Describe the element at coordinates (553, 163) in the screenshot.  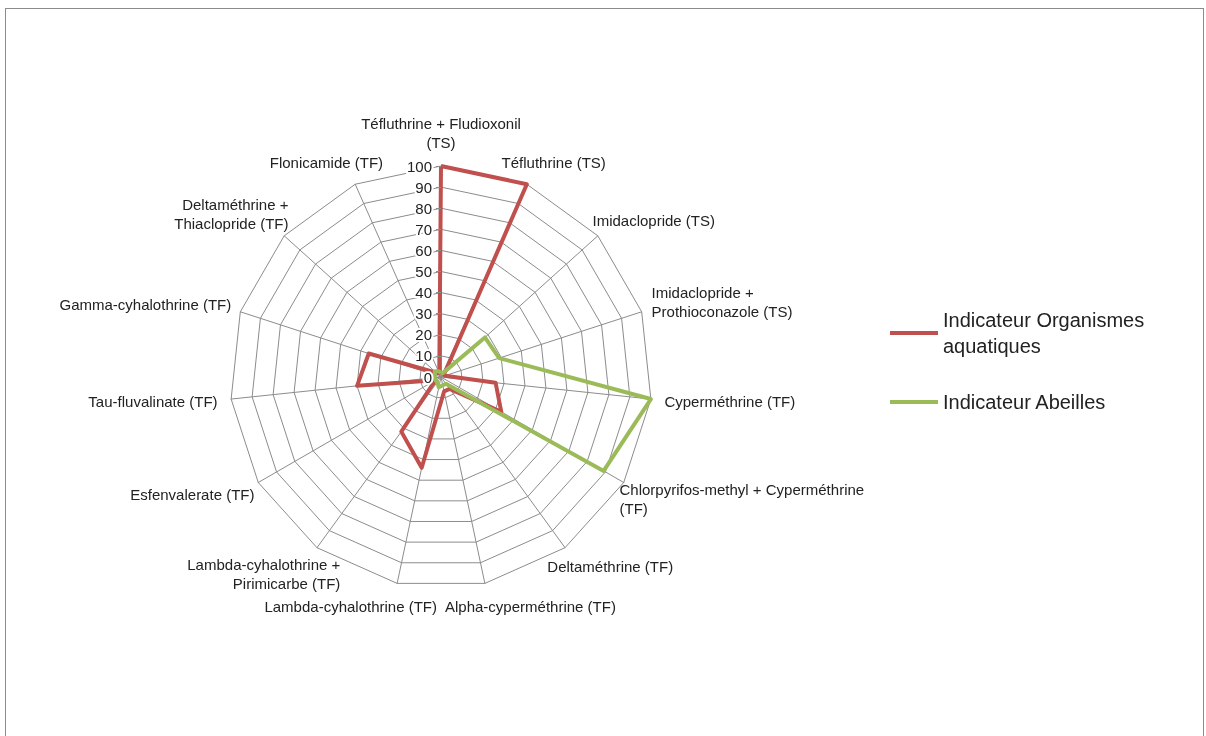
I see `spoke-label: Téfluthrine (TS)` at that location.